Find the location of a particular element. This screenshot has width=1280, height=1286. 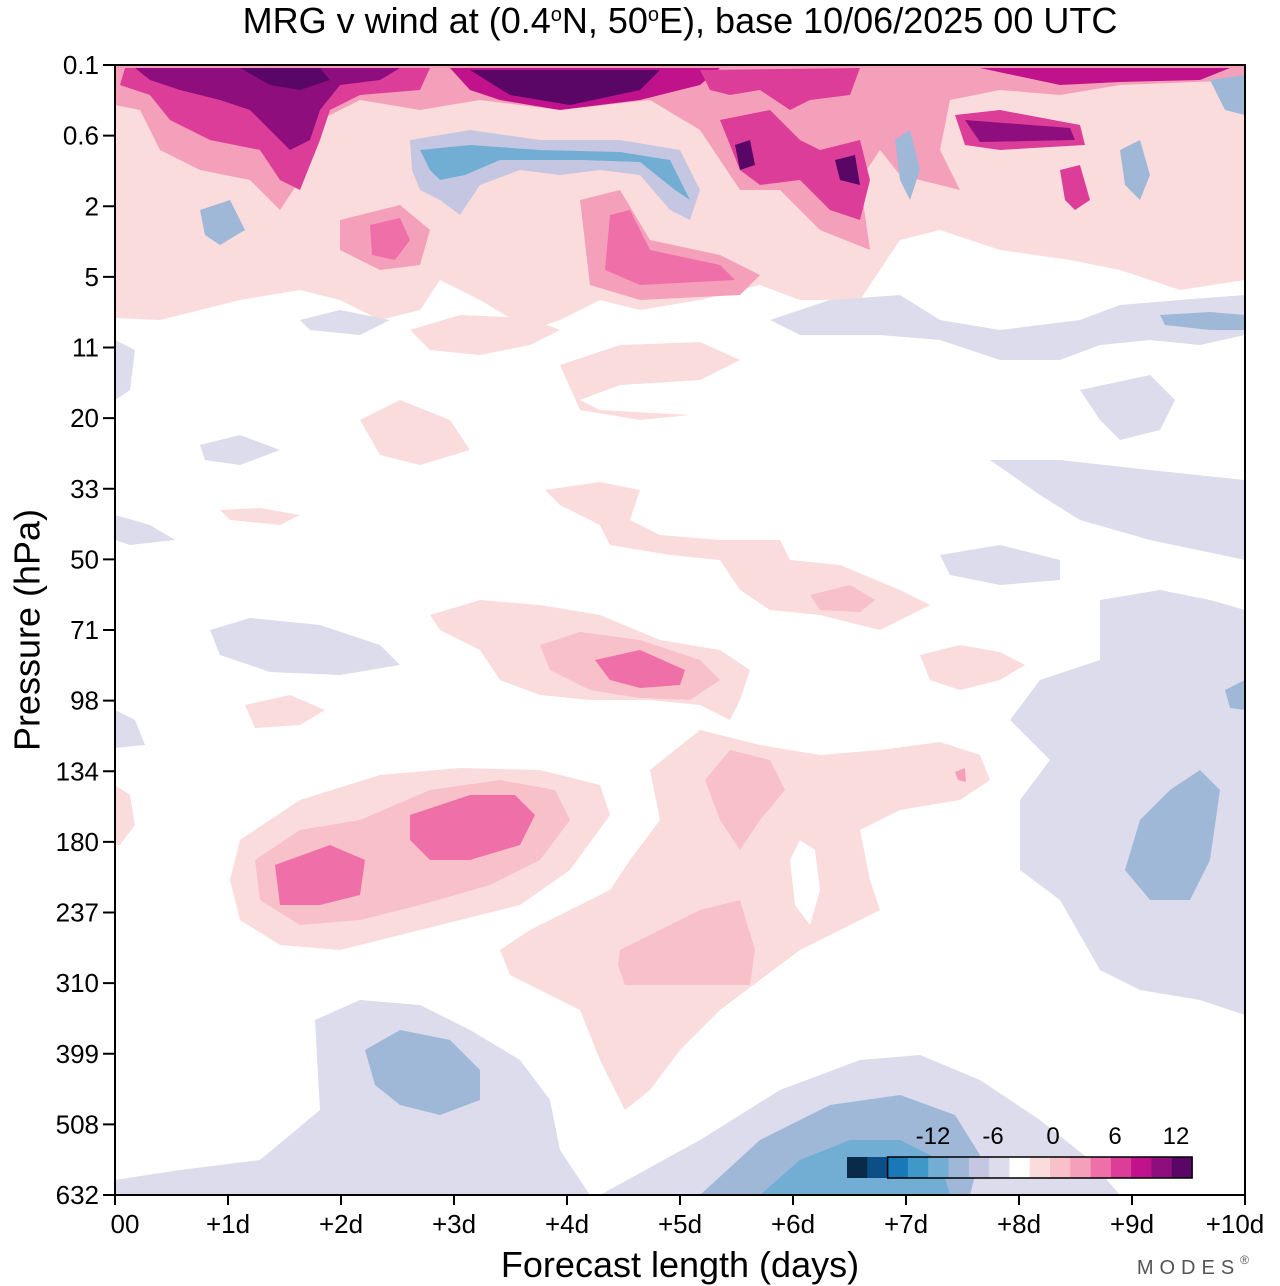

contour-magenta-2-5-mid is located at coordinates (670, 247).